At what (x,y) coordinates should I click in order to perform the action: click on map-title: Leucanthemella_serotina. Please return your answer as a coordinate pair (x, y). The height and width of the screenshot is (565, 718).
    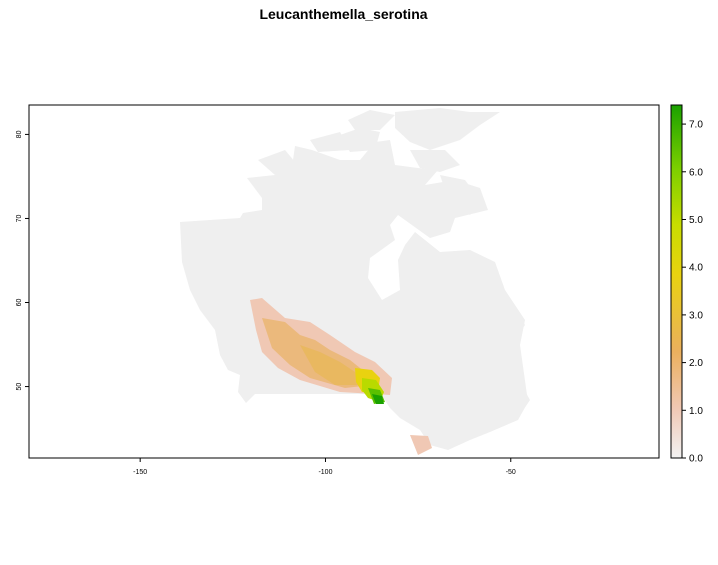
    Looking at the image, I should click on (343, 14).